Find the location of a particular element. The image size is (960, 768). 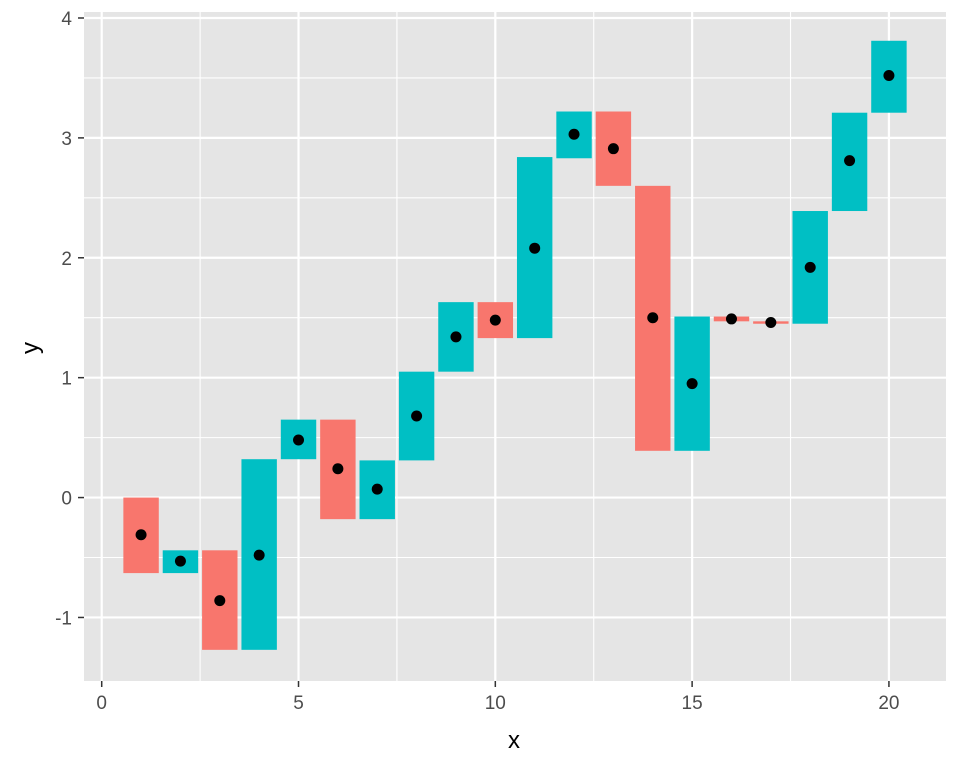

x-axis-ticks: 0 5 10 15 20 is located at coordinates (497, 697).